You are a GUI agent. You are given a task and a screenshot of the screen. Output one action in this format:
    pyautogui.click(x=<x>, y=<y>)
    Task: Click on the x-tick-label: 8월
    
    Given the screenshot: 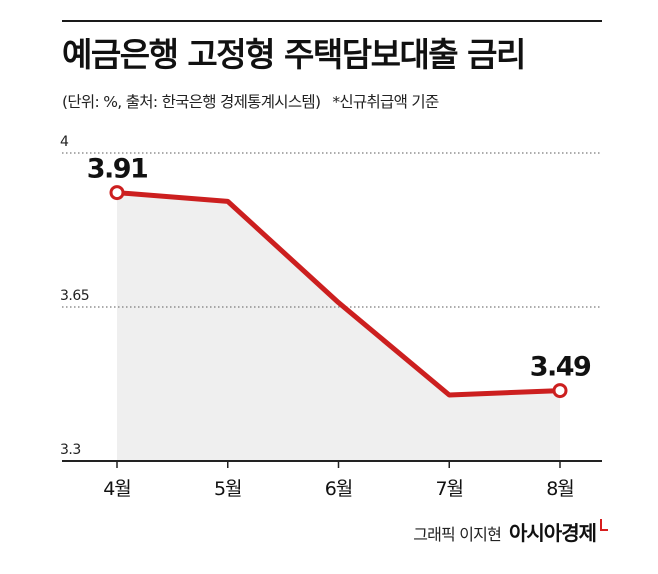 What is the action you would take?
    pyautogui.click(x=560, y=489)
    